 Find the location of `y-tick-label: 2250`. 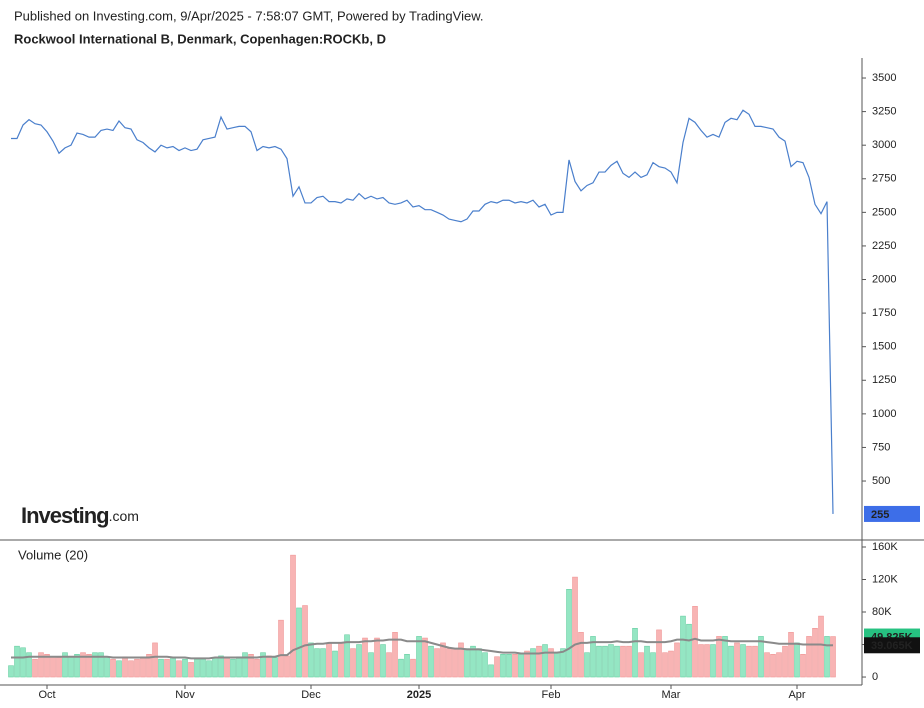

y-tick-label: 2250 is located at coordinates (884, 246).